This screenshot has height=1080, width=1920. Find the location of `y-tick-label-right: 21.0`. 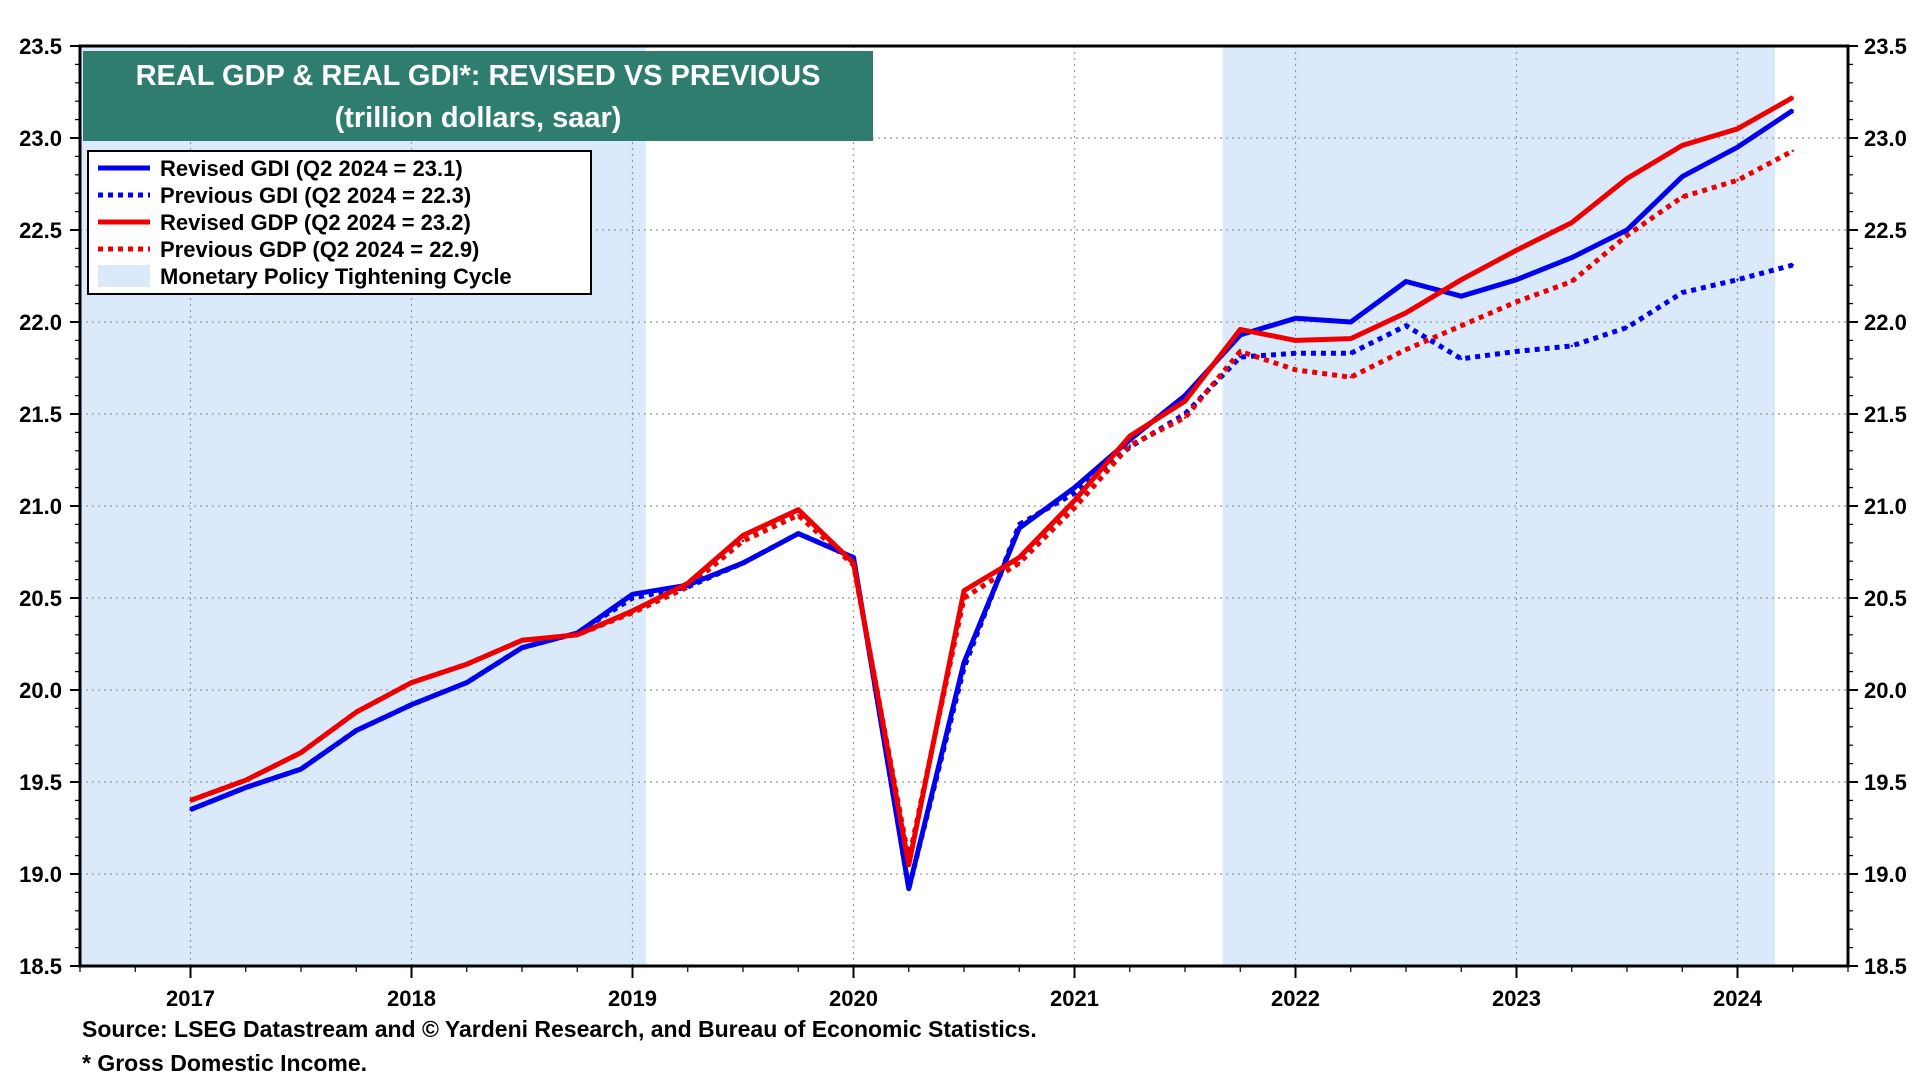

y-tick-label-right: 21.0 is located at coordinates (1885, 506).